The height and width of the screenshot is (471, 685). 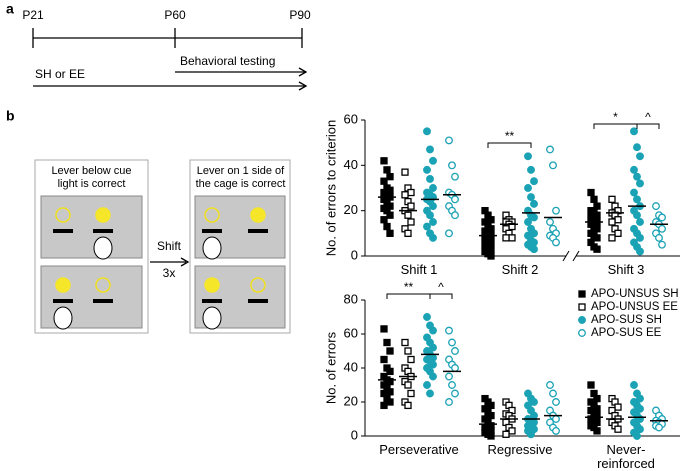 I want to click on timeline, so click(x=170, y=59).